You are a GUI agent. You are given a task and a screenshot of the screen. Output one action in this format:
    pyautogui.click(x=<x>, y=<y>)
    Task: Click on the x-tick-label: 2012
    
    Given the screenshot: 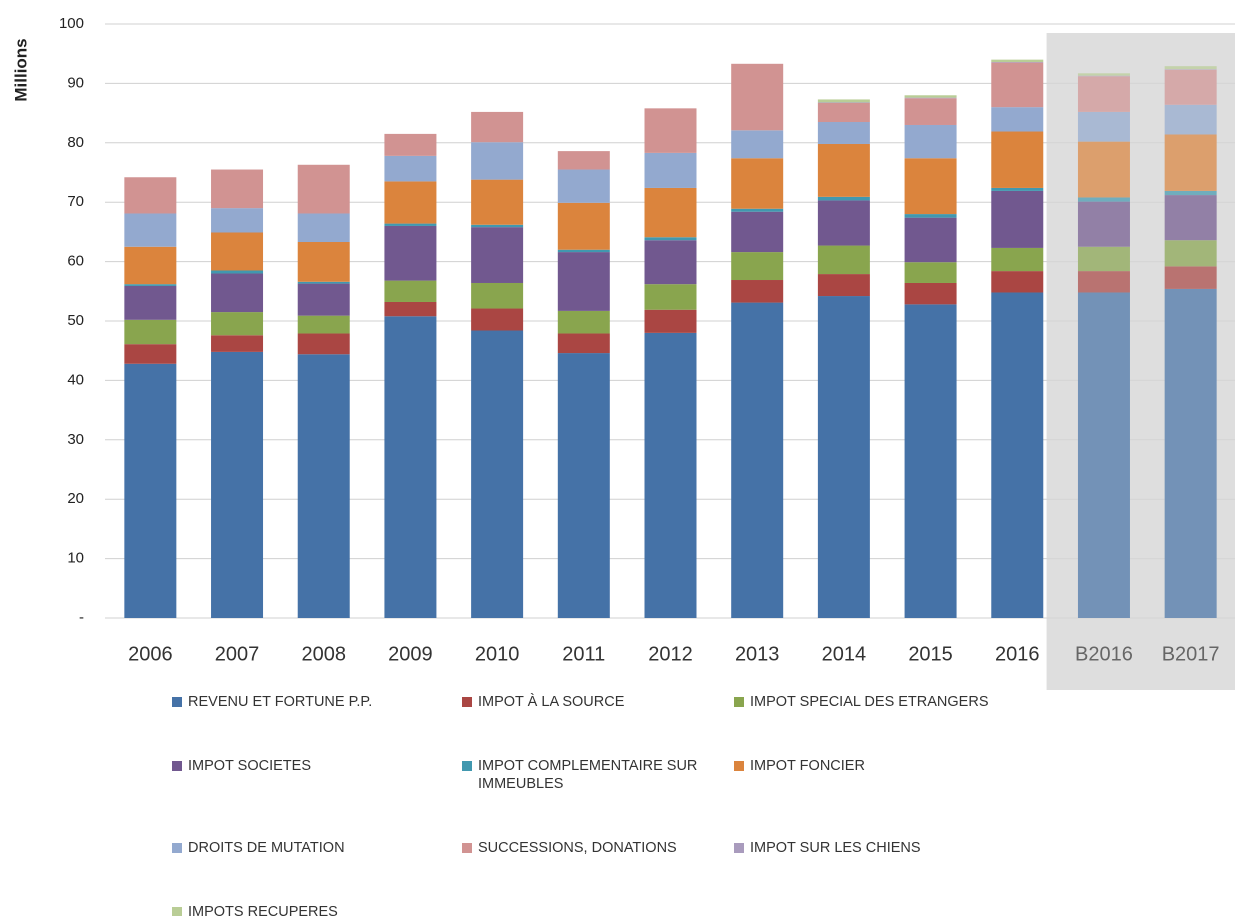 What is the action you would take?
    pyautogui.click(x=670, y=654)
    